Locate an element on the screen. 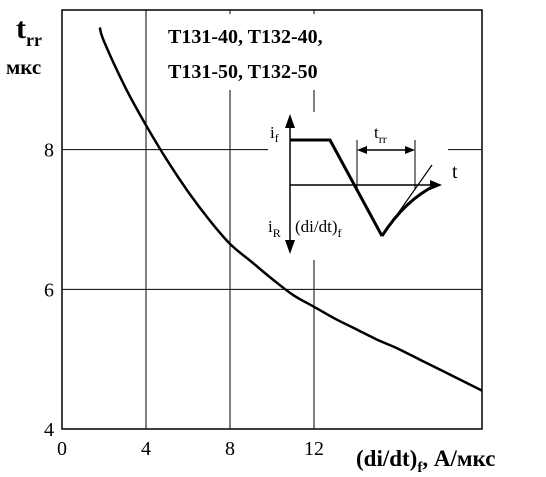 The width and height of the screenshot is (546, 477). y-tick-label: 6 is located at coordinates (49, 290).